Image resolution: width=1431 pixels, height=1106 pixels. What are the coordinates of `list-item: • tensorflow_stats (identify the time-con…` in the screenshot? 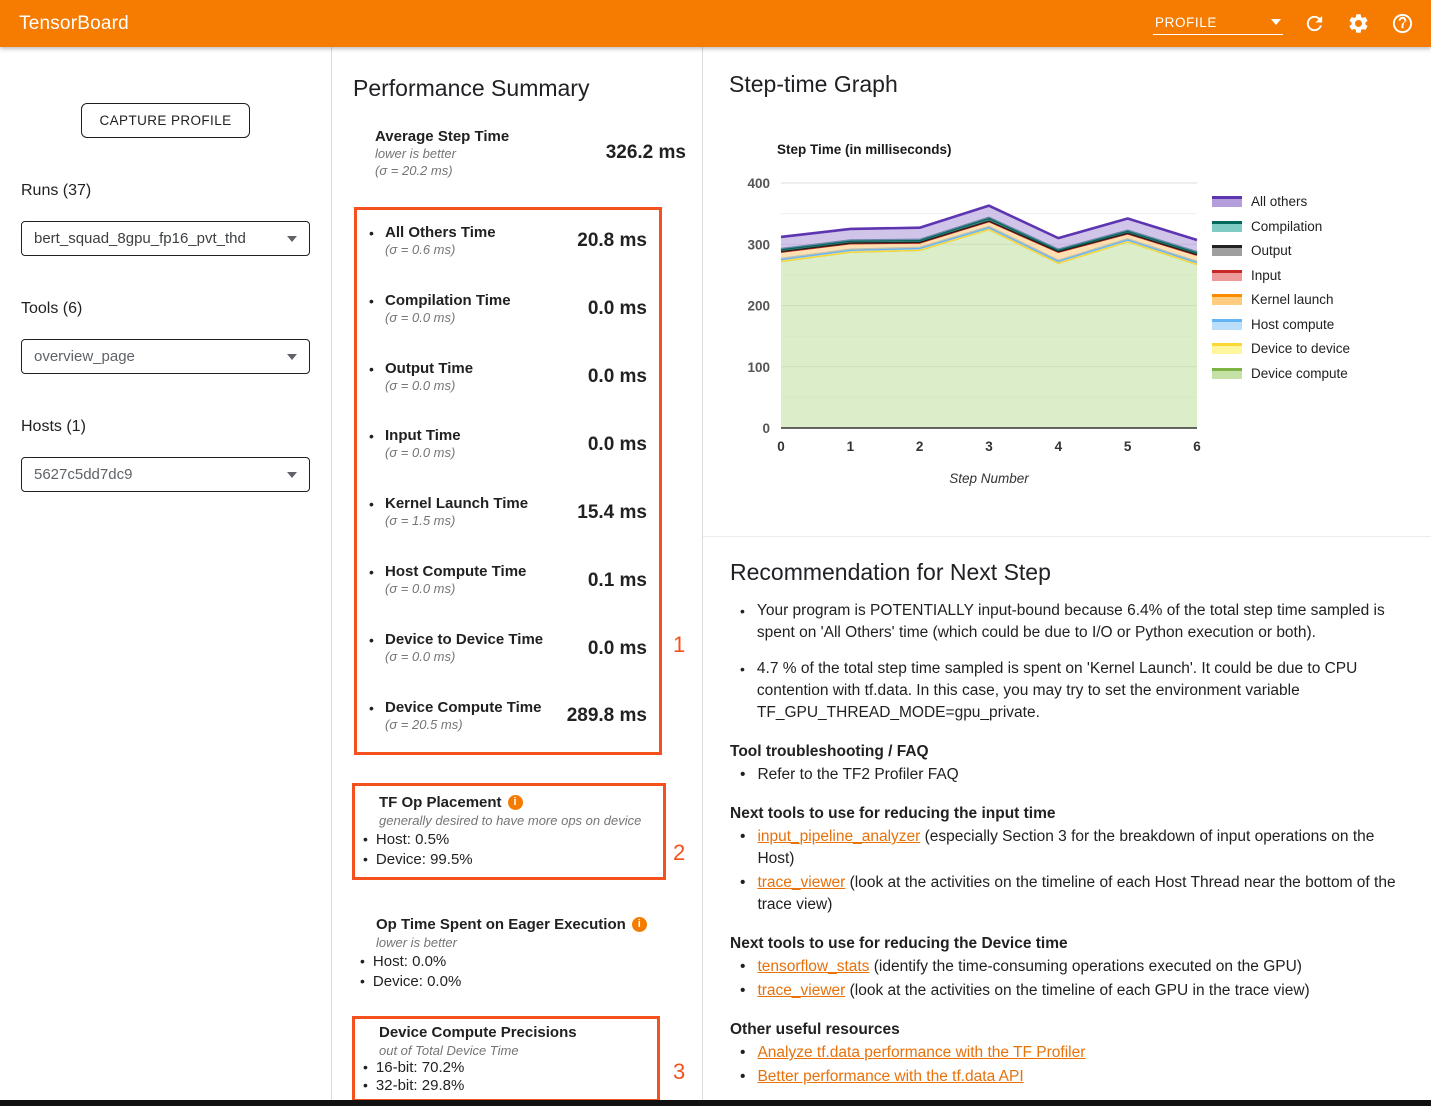 It's located at (1021, 966).